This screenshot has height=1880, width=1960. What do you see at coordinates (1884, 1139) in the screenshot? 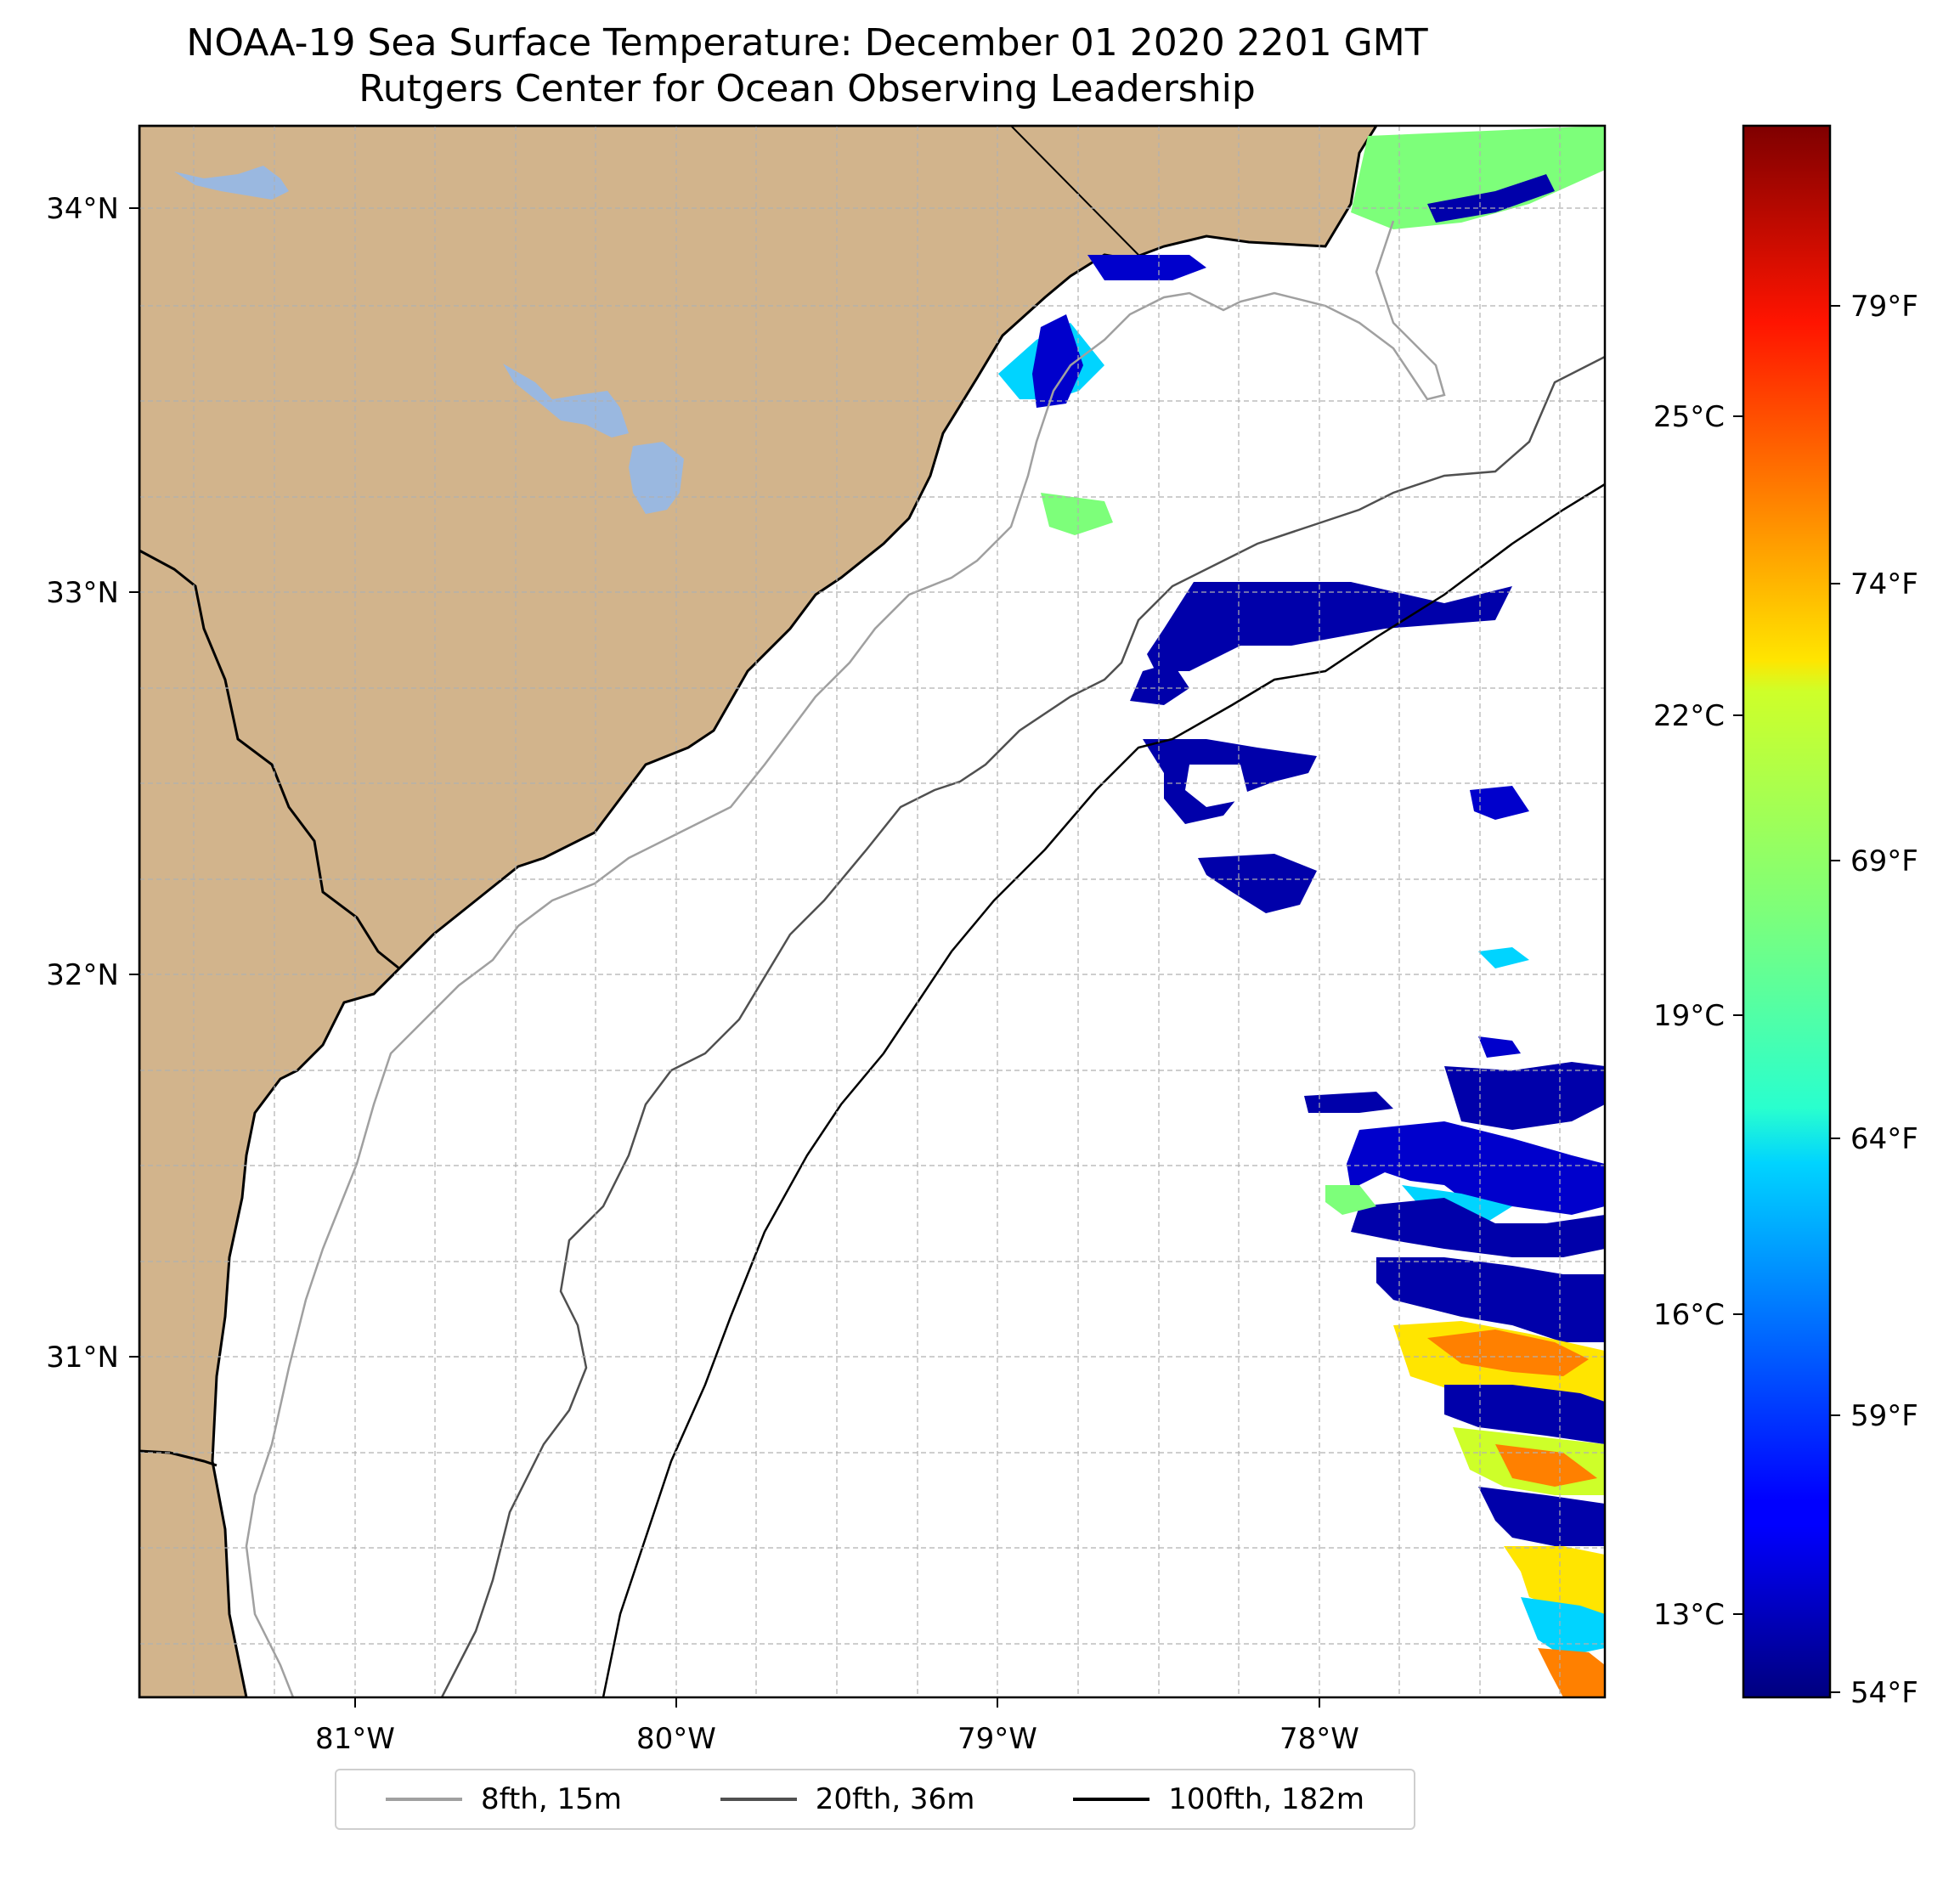
I see `colorbar-fahrenheit-label: 64°F` at bounding box center [1884, 1139].